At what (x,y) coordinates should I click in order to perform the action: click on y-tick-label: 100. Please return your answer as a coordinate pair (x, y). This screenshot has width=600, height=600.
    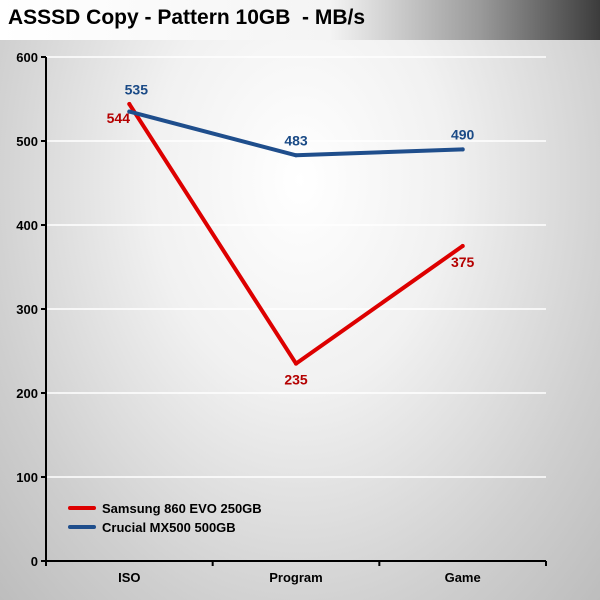
    Looking at the image, I should click on (27, 477).